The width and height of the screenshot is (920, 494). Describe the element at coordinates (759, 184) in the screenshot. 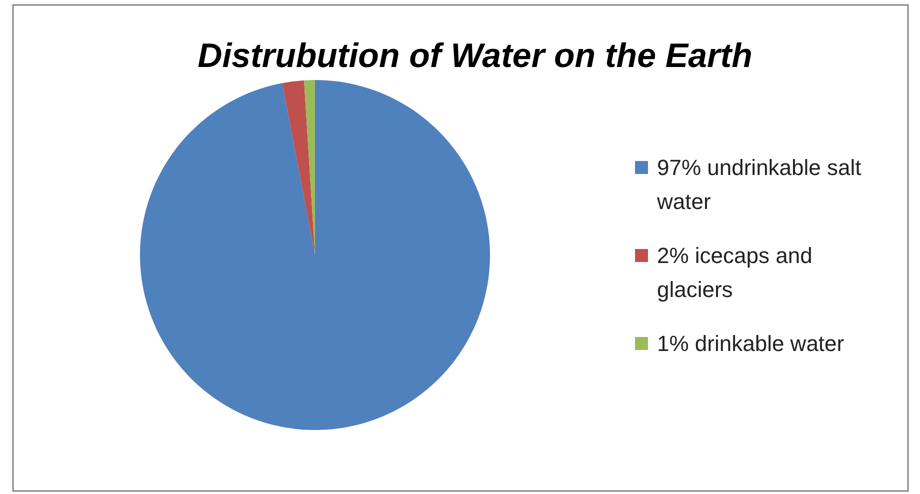

I see `legend-label: 97% undrinkable salt water` at that location.